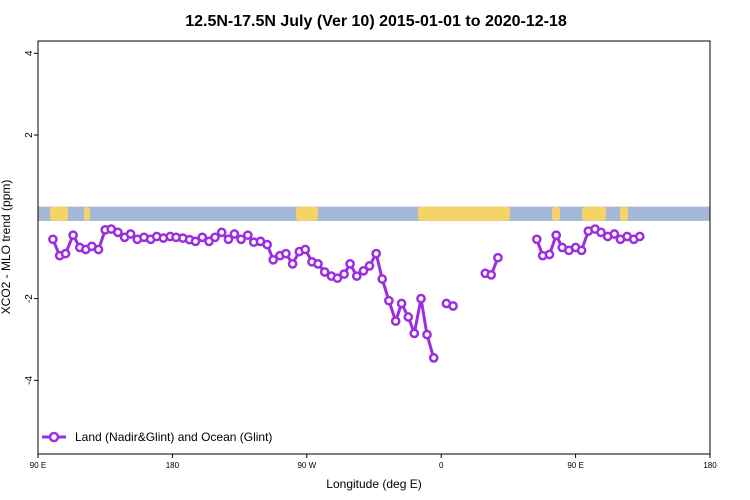 The image size is (750, 500). What do you see at coordinates (243, 293) in the screenshot?
I see `series-line` at bounding box center [243, 293].